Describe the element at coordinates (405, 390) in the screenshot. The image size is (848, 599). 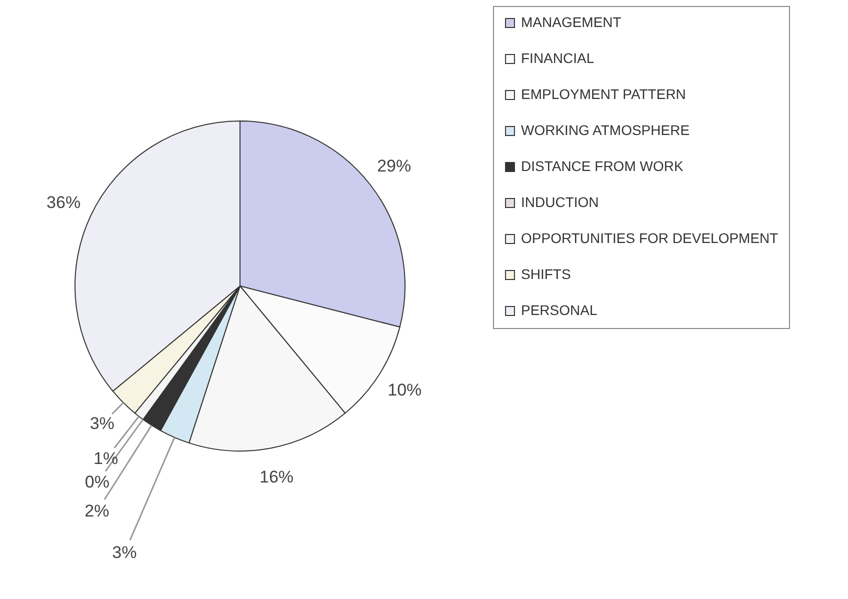
I see `data-label: 10%` at that location.